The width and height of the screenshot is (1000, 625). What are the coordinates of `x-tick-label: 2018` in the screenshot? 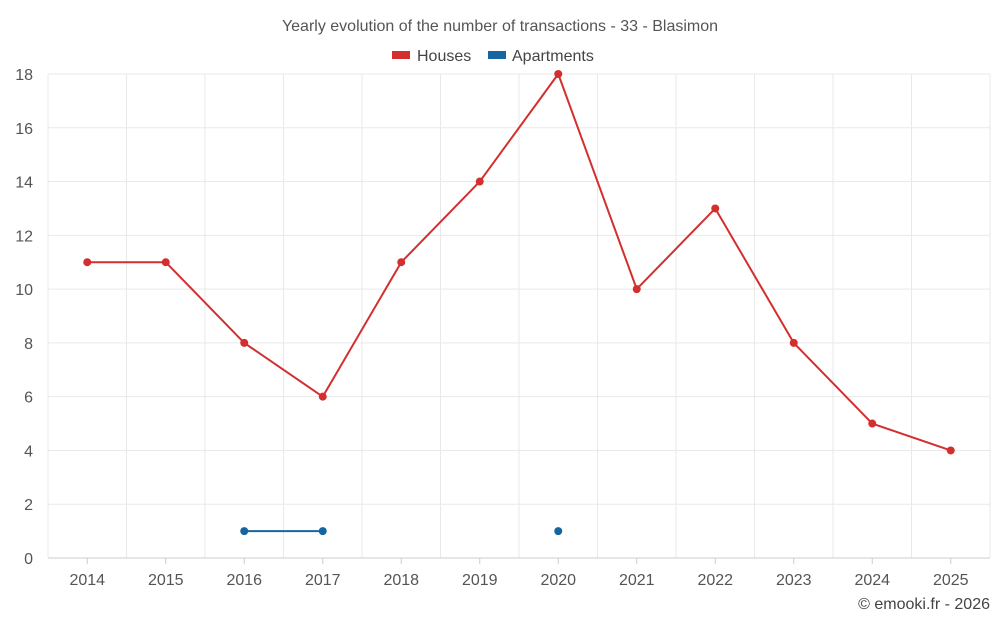 It's located at (401, 580).